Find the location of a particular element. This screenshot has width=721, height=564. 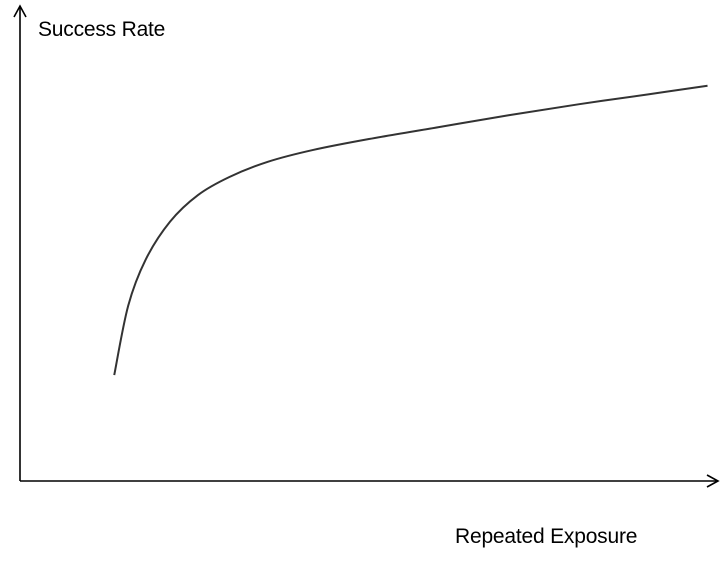

x-axis-arrowhead is located at coordinates (713, 481).